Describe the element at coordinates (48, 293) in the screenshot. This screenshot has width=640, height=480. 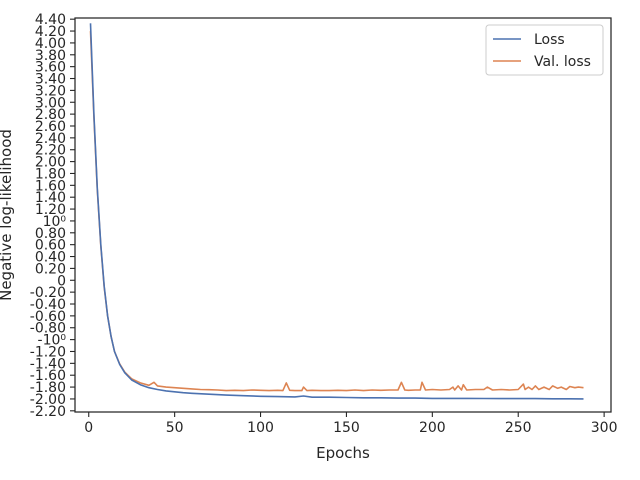
I see `y-tick-label: -0.20` at that location.